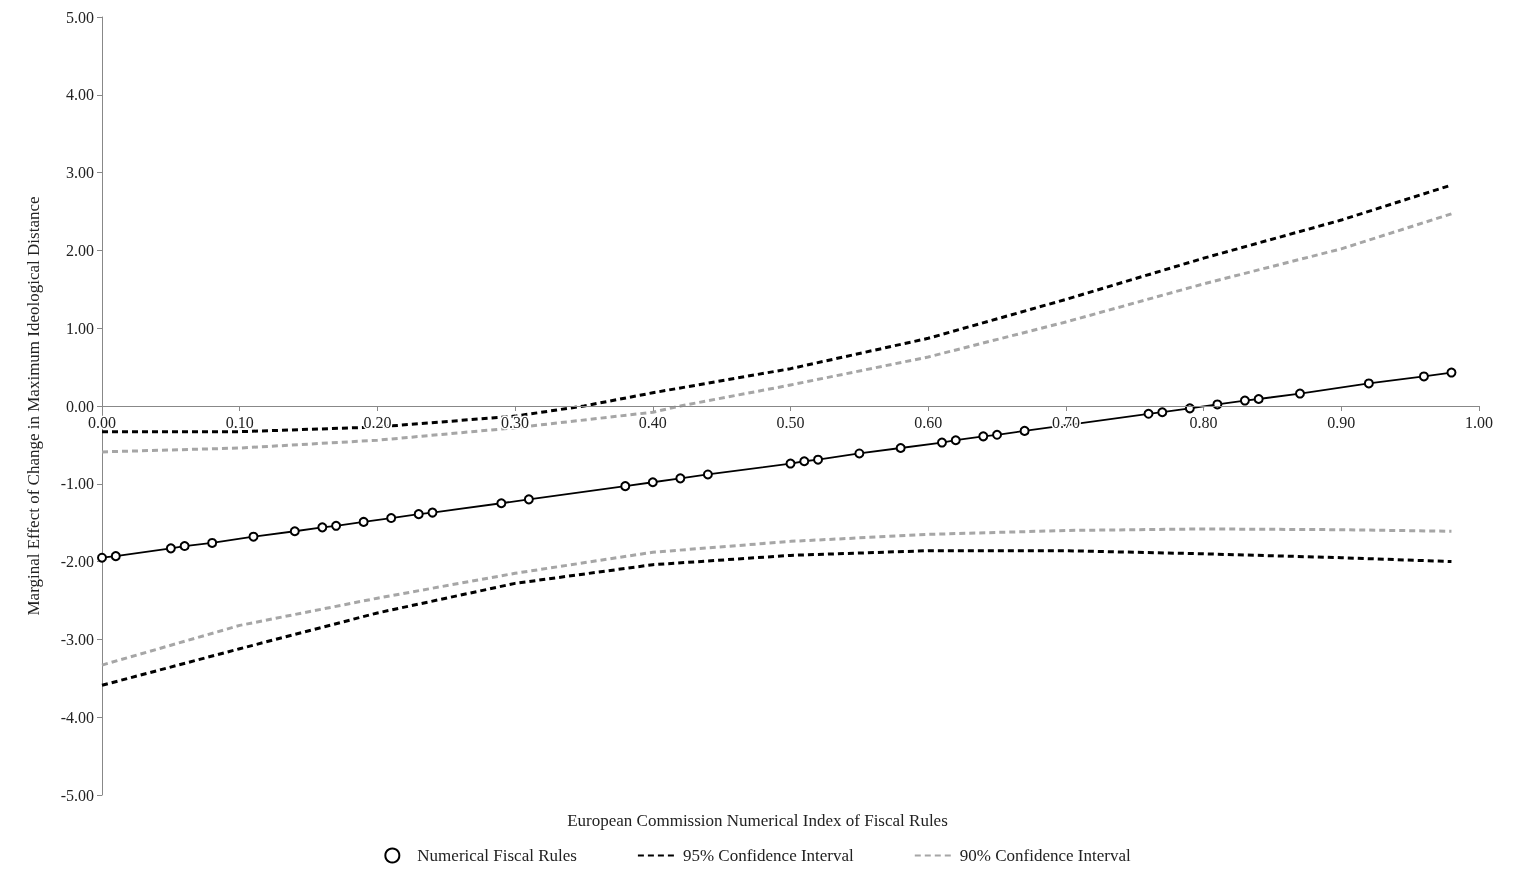  Describe the element at coordinates (77, 795) in the screenshot. I see `y-tick-label: -5.00` at that location.